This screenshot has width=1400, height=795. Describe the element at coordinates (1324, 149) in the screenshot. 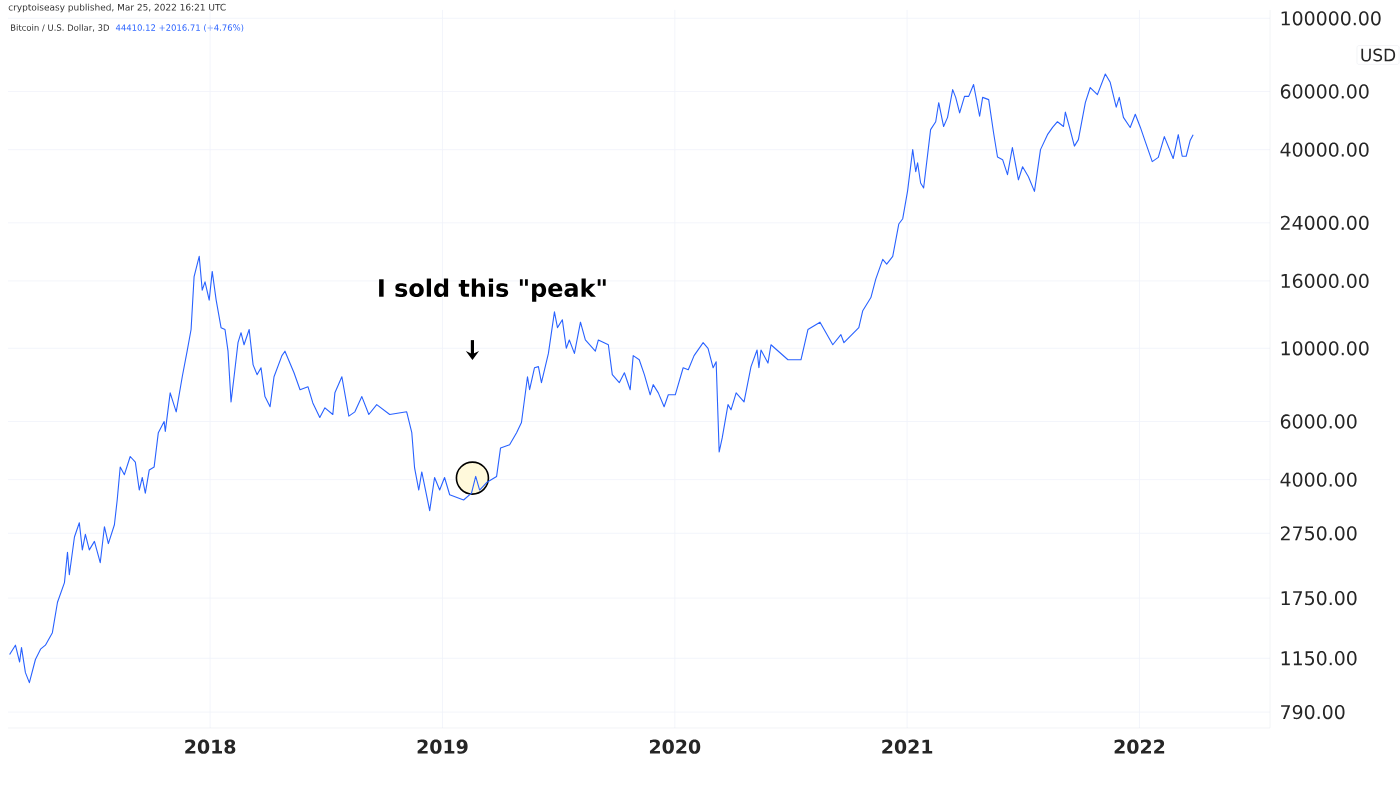

I see `y-tick-label: 40000.00` at that location.